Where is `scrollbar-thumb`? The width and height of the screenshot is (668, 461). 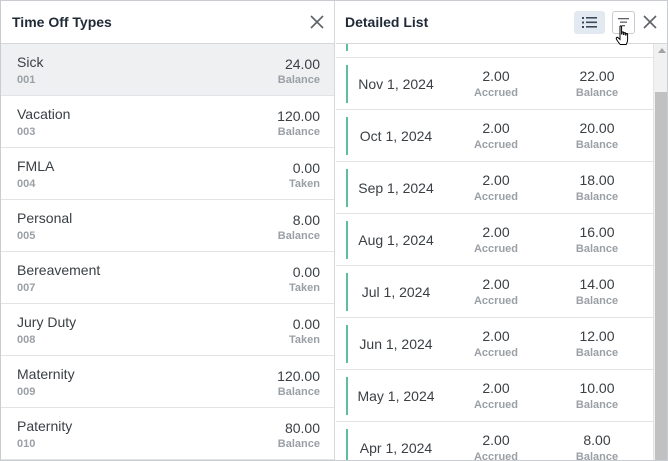 scrollbar-thumb is located at coordinates (661, 276).